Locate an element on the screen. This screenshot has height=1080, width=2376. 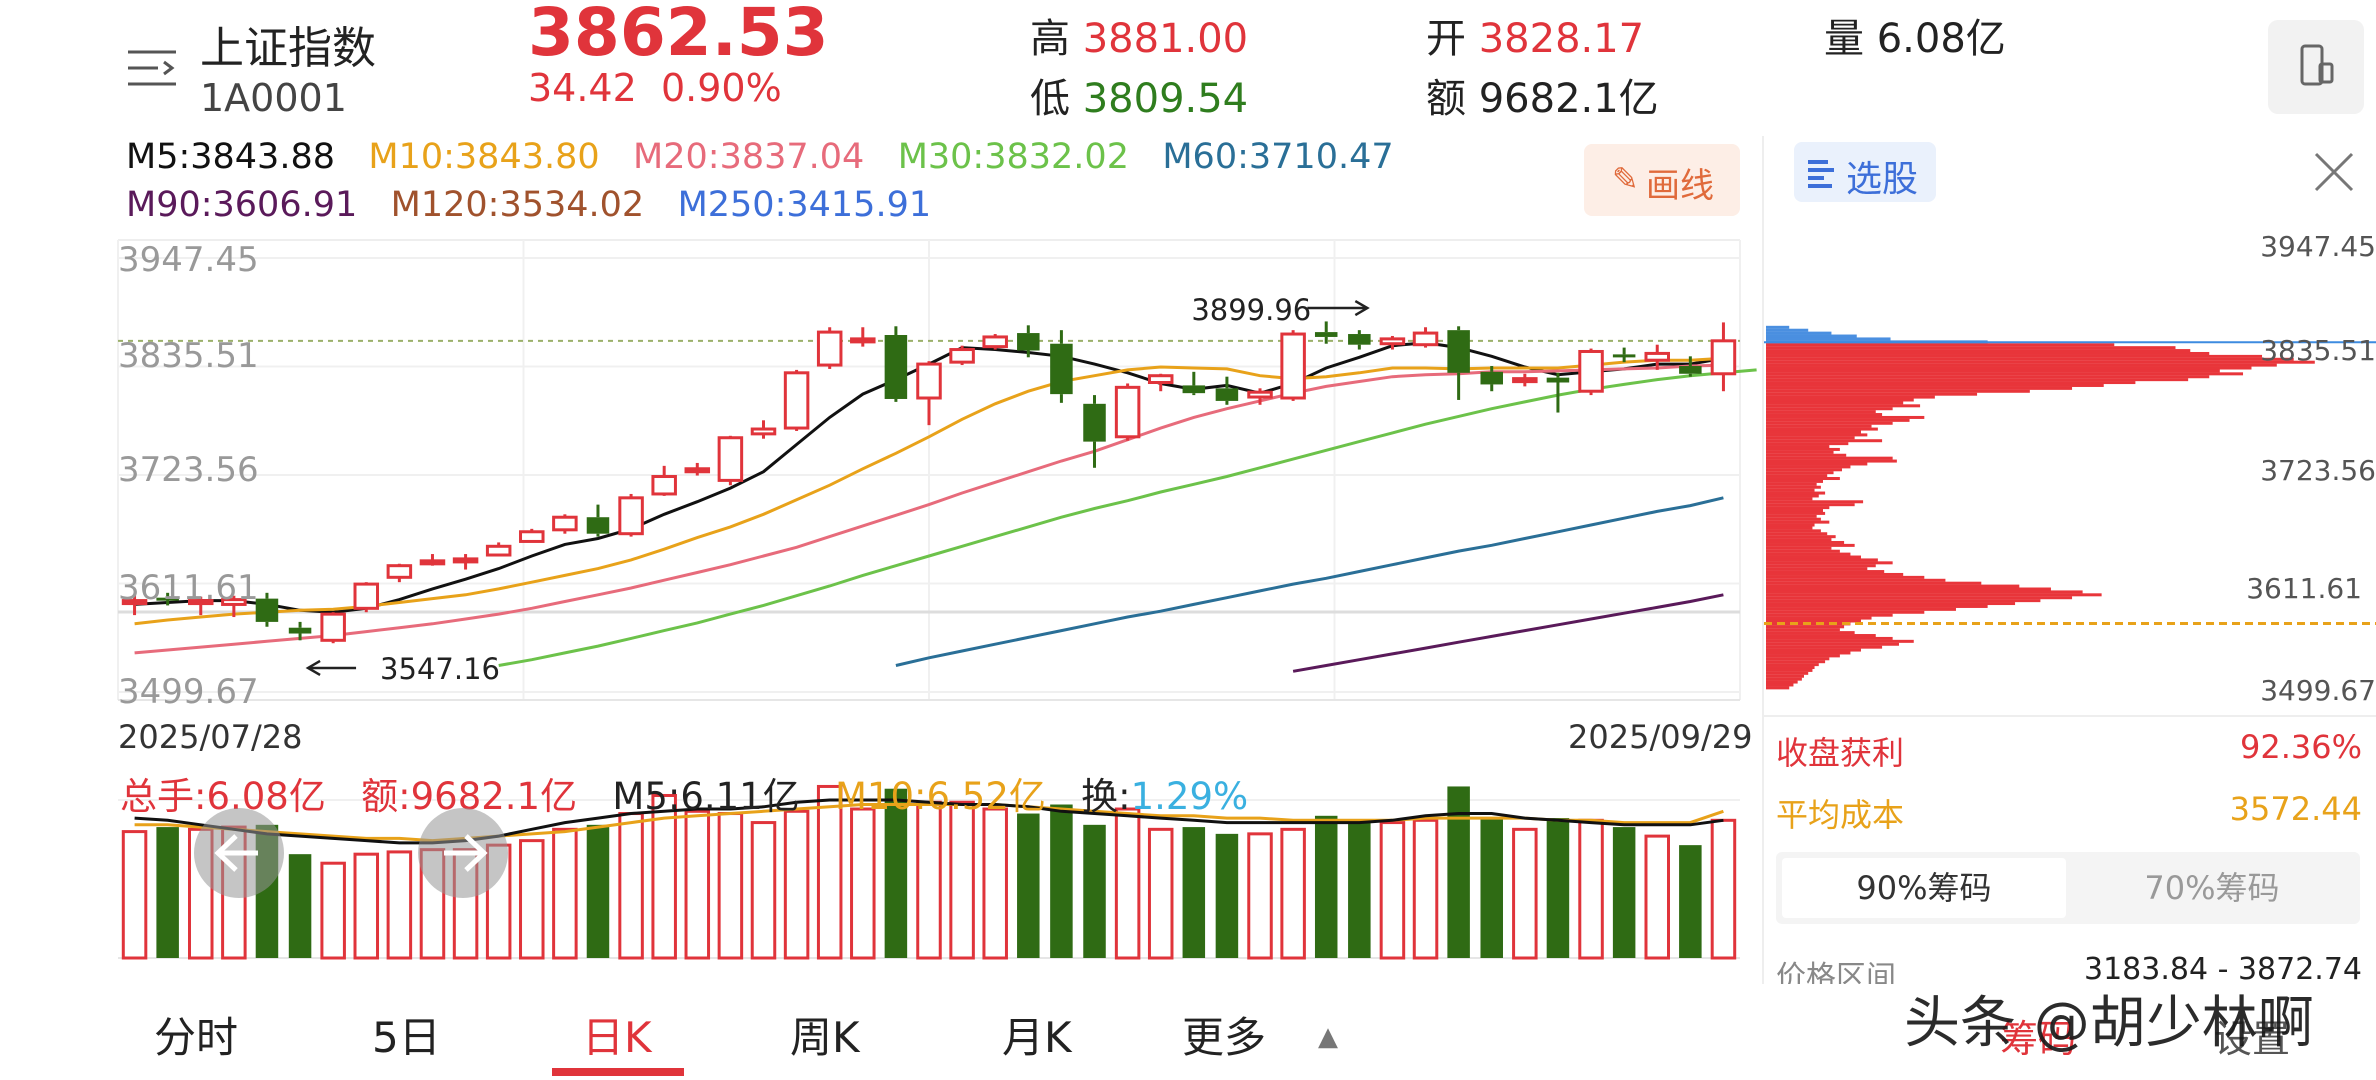
tab-more: 更多 is located at coordinates (1224, 1037).